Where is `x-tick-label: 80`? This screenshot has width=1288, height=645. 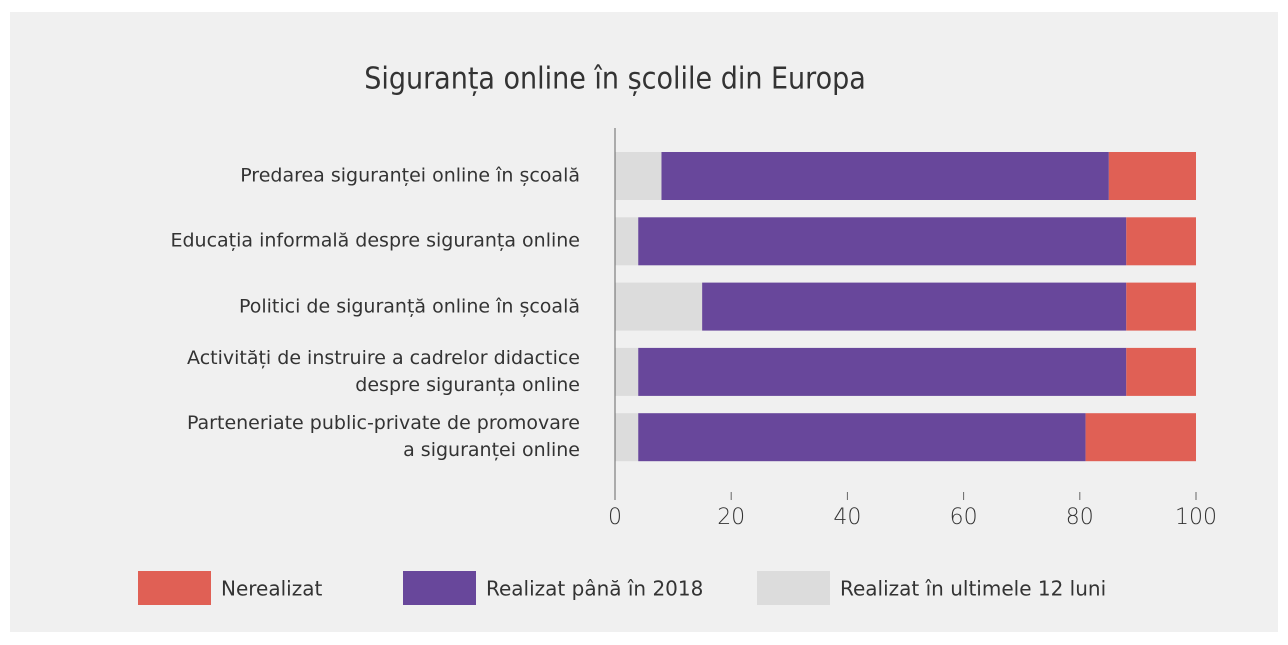
x-tick-label: 80 is located at coordinates (1080, 517).